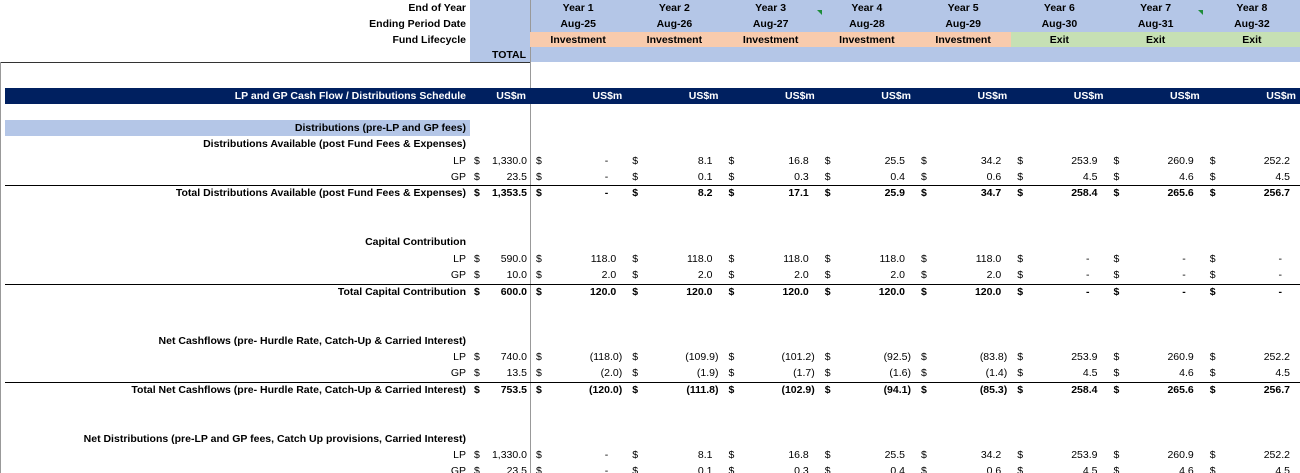 This screenshot has height=473, width=1300. Describe the element at coordinates (796, 258) in the screenshot. I see `value: 118.0` at that location.